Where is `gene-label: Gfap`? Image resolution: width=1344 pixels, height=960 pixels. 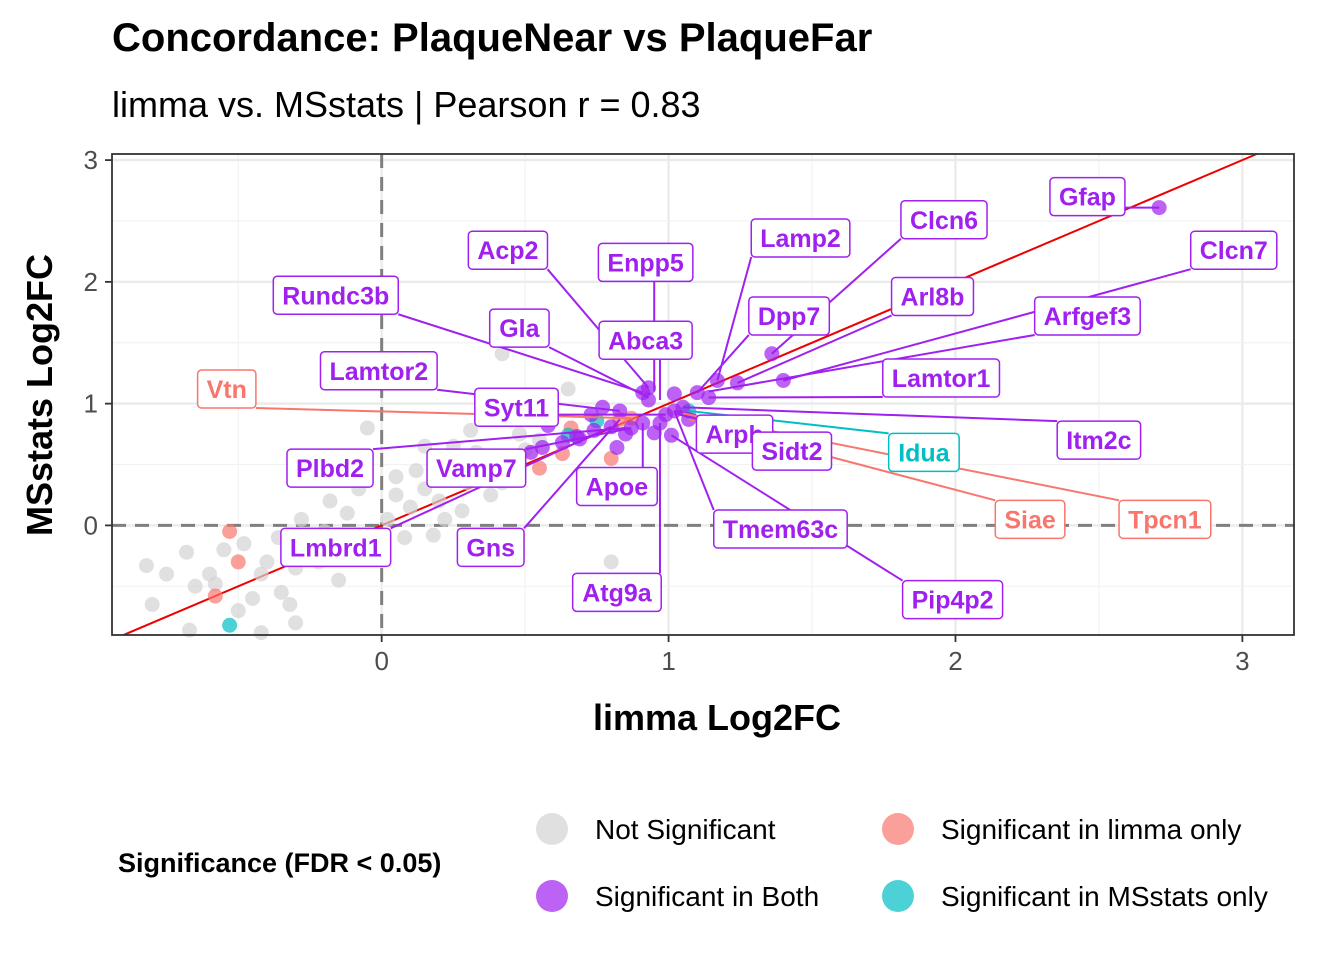 gene-label: Gfap is located at coordinates (1087, 198).